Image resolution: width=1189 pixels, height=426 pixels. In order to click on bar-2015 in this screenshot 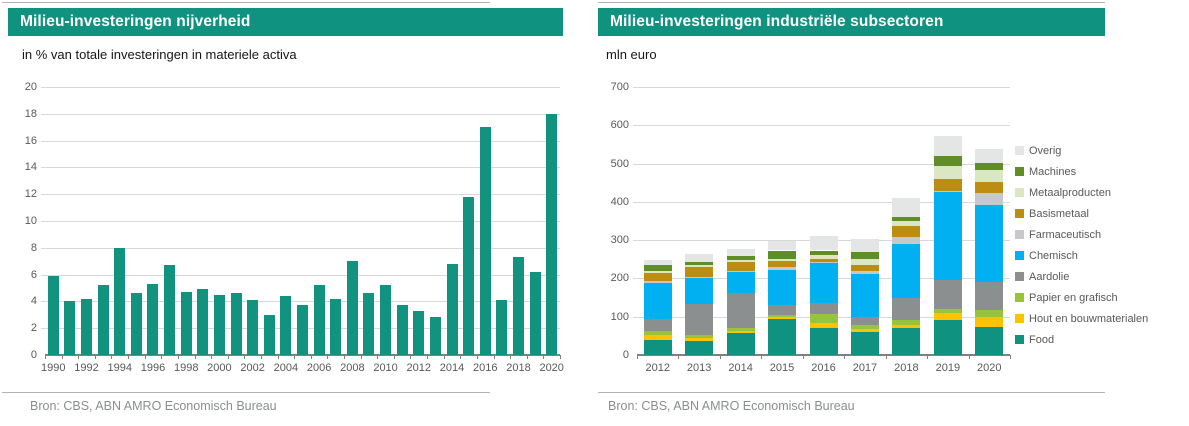, I will do `click(469, 275)`.